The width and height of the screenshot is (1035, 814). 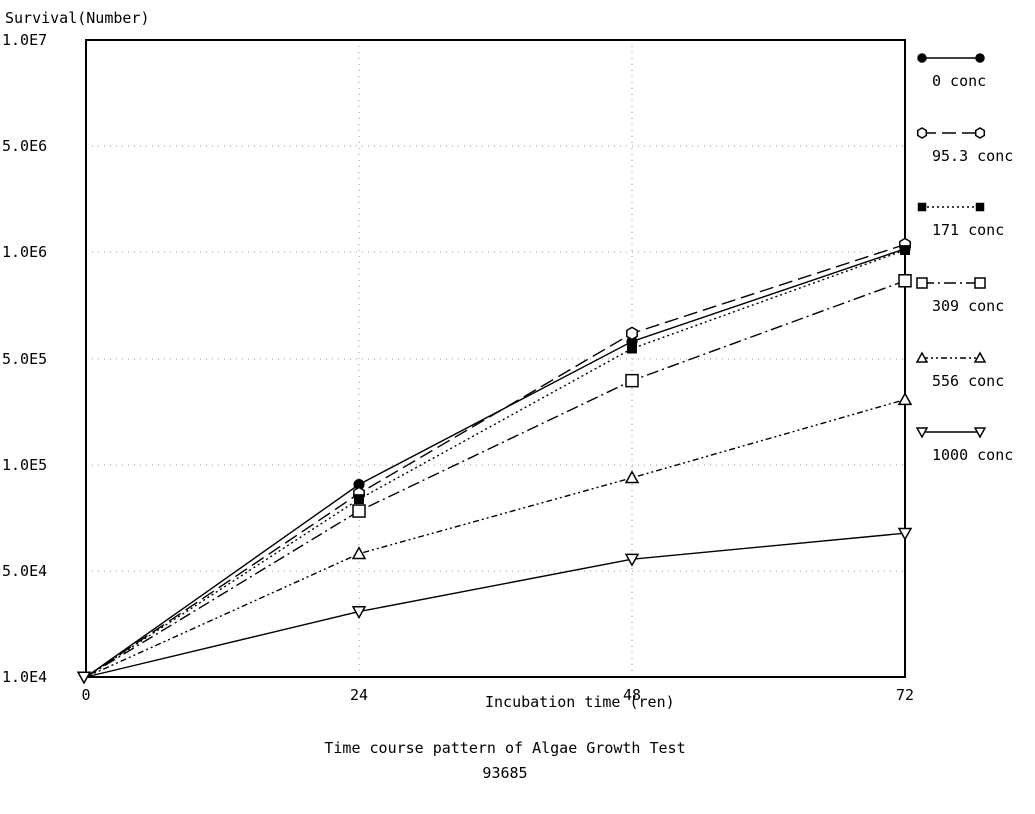 What do you see at coordinates (972, 455) in the screenshot?
I see `legend-label: 1000 conc` at bounding box center [972, 455].